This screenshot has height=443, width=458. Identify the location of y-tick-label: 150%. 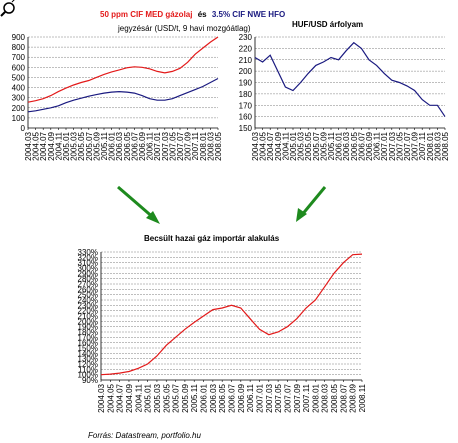
(88, 348).